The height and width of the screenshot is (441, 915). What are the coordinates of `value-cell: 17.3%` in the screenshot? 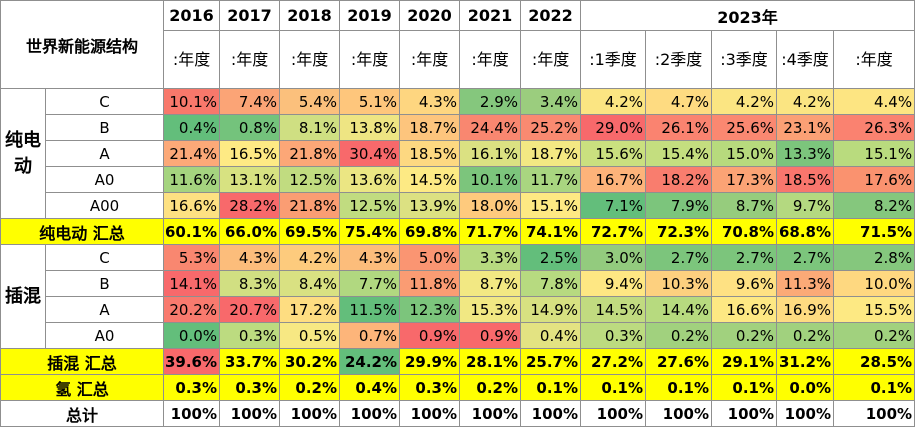 It's located at (744, 179).